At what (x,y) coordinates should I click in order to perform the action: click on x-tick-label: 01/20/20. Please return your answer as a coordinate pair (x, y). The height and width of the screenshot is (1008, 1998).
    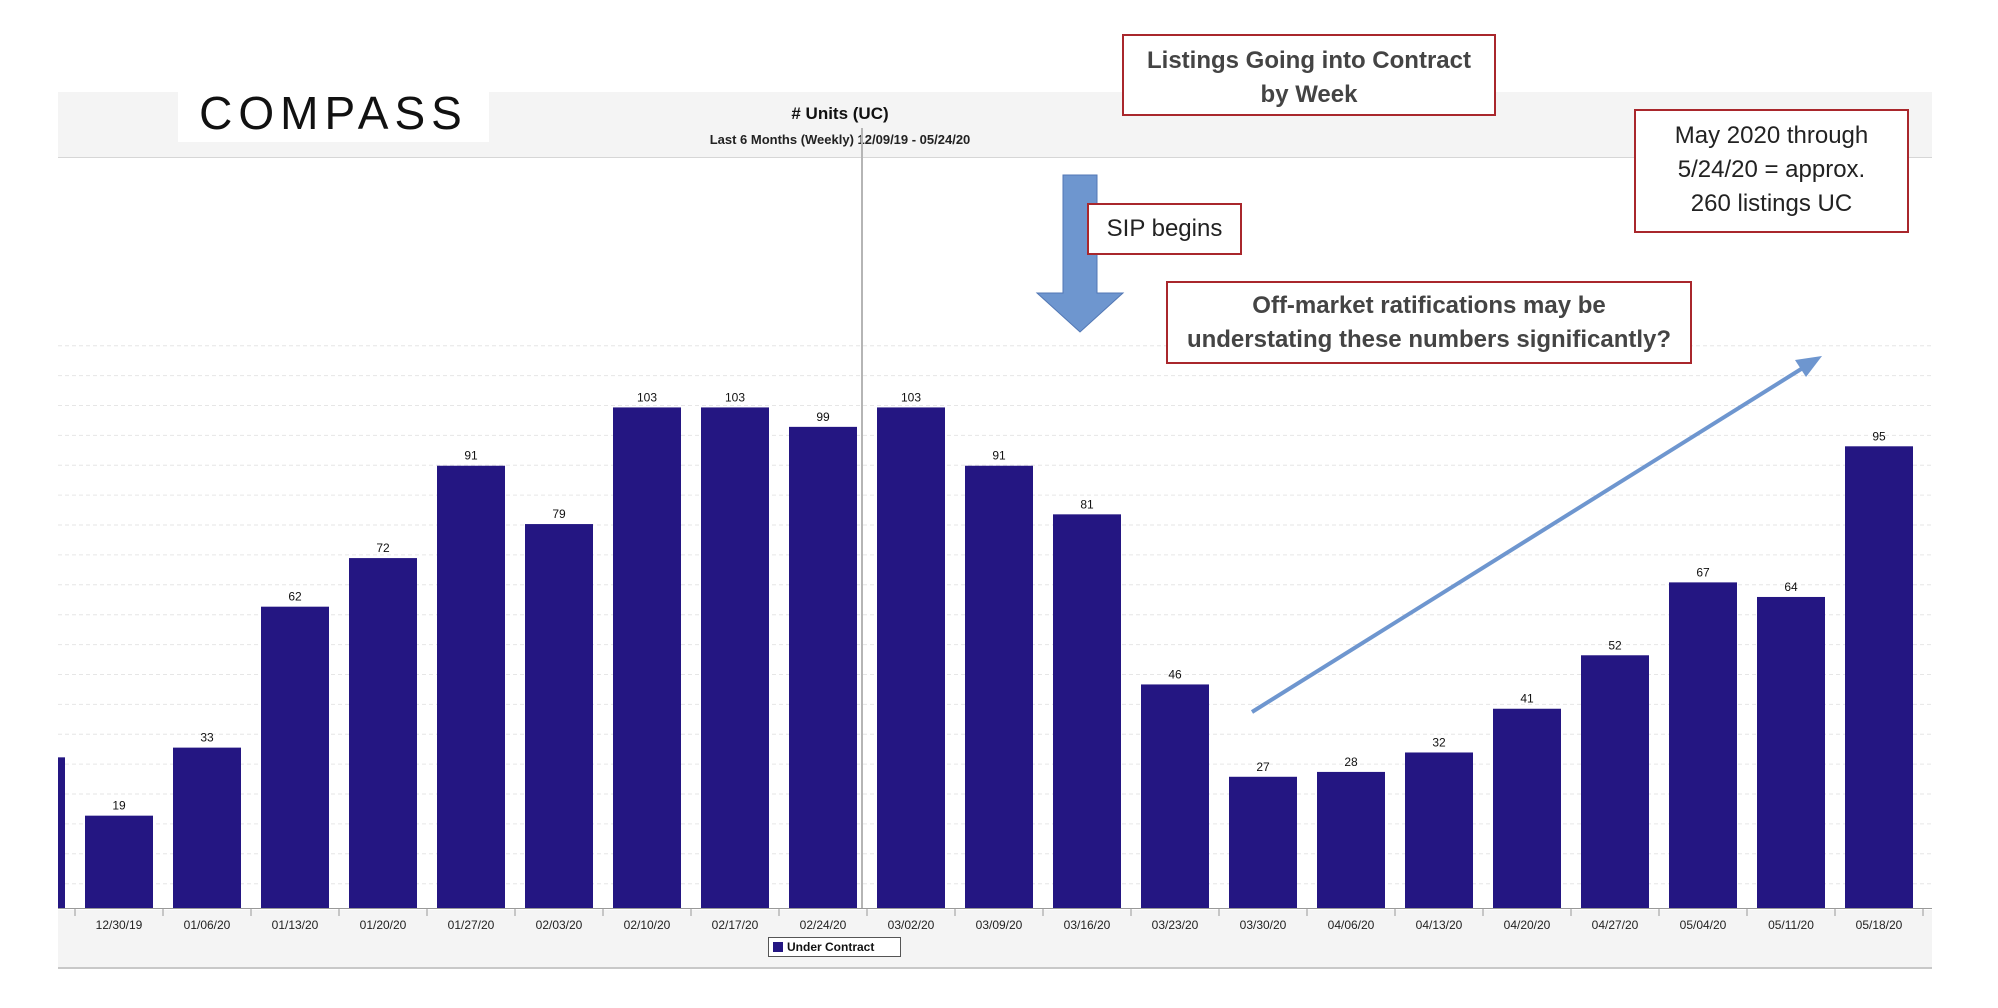
    Looking at the image, I should click on (383, 925).